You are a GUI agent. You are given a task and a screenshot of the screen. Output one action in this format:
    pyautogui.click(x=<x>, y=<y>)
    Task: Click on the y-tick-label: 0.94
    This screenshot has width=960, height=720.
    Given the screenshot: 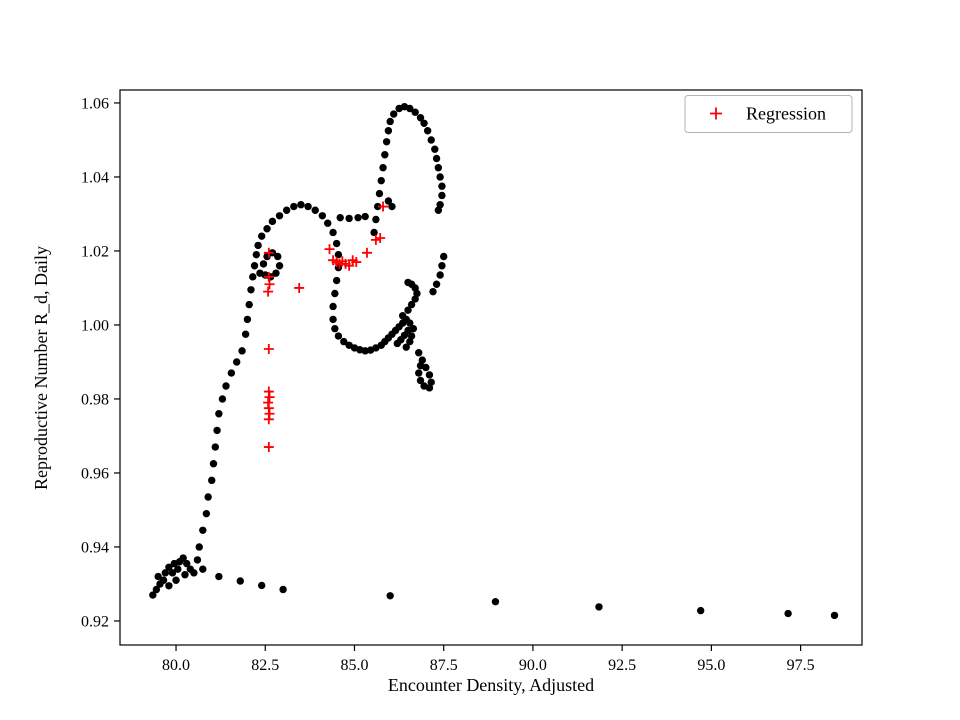 What is the action you would take?
    pyautogui.click(x=95, y=547)
    